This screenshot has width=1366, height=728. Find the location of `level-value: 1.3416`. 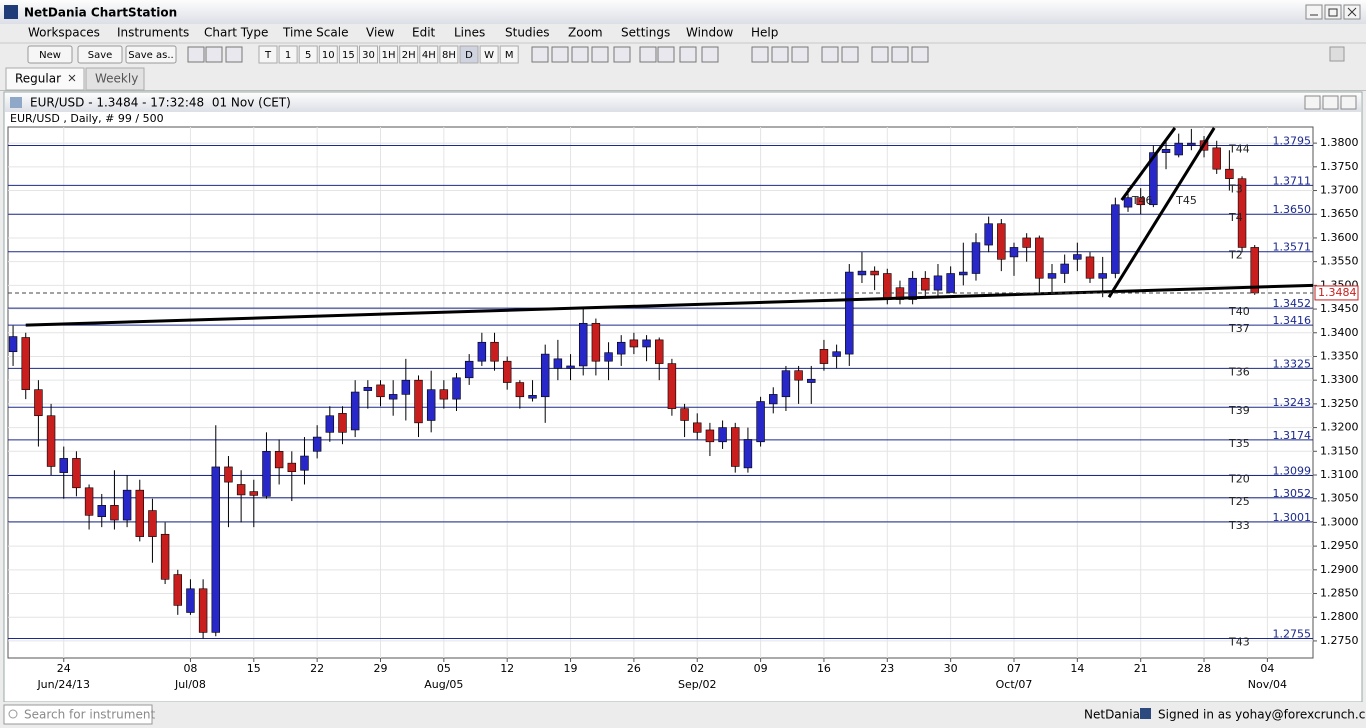

level-value: 1.3416 is located at coordinates (1292, 320).